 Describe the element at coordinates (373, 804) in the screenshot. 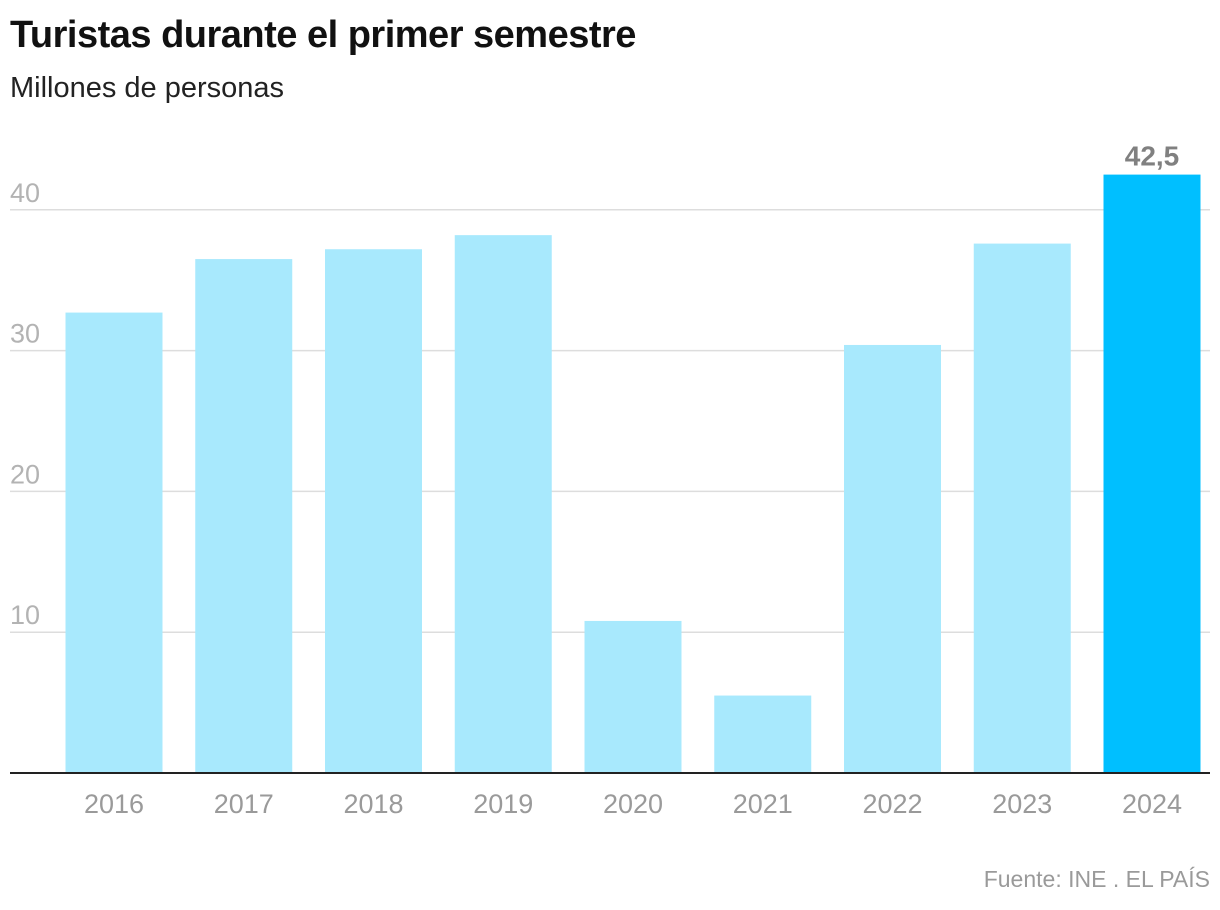

I see `x-tick-label: 2018` at that location.